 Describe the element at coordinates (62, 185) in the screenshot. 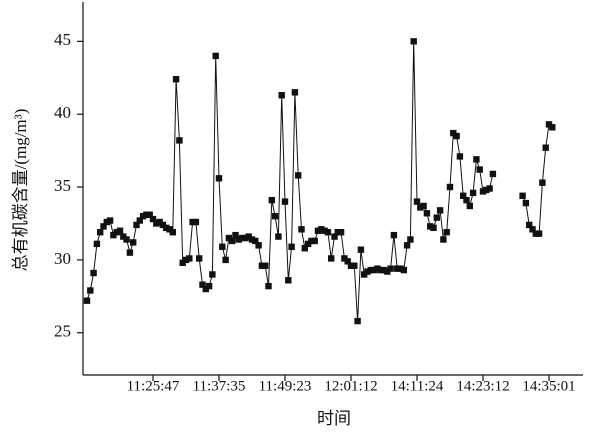

I see `y-tick-label: 35` at that location.